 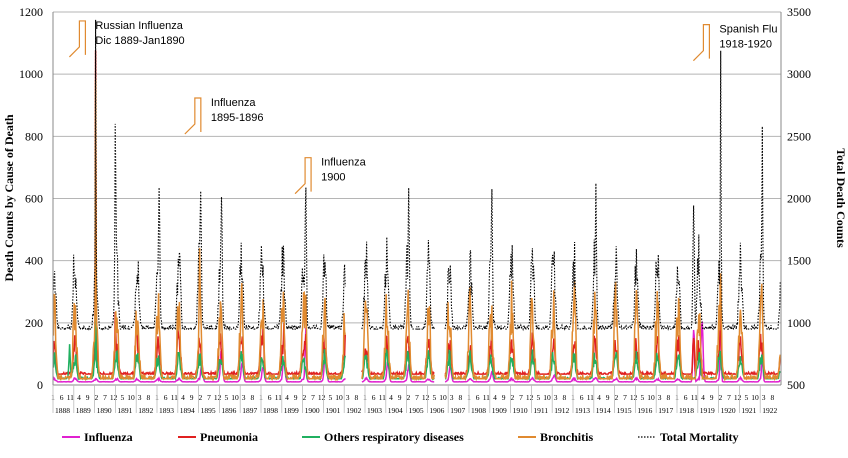 I want to click on x-month-tick-label-2: 11, so click(x=70, y=397).